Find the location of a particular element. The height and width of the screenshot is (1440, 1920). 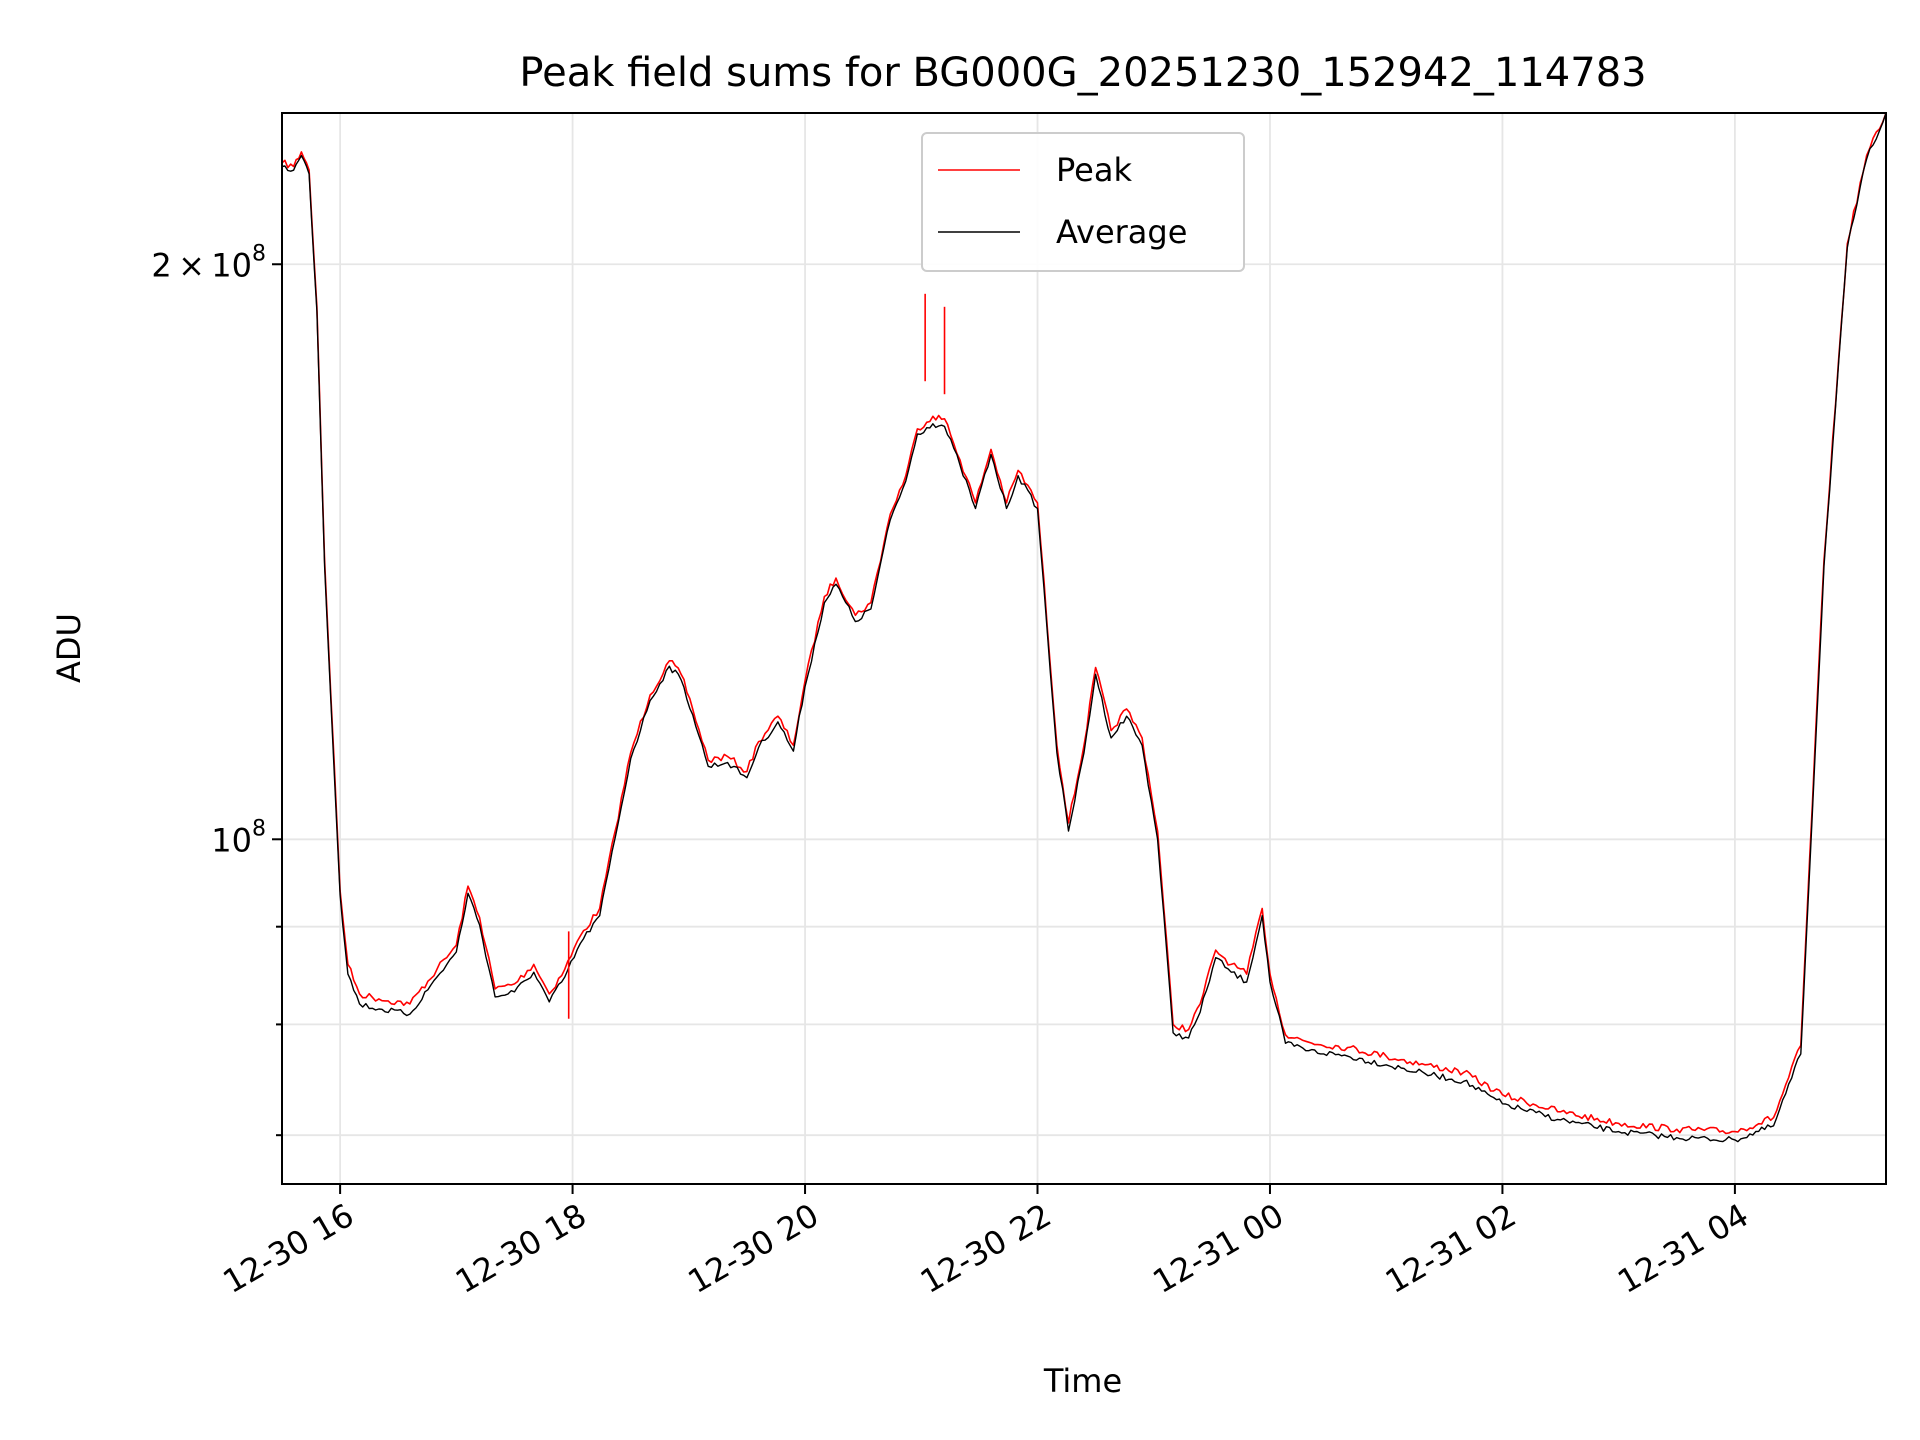

legend-box is located at coordinates (1083, 202).